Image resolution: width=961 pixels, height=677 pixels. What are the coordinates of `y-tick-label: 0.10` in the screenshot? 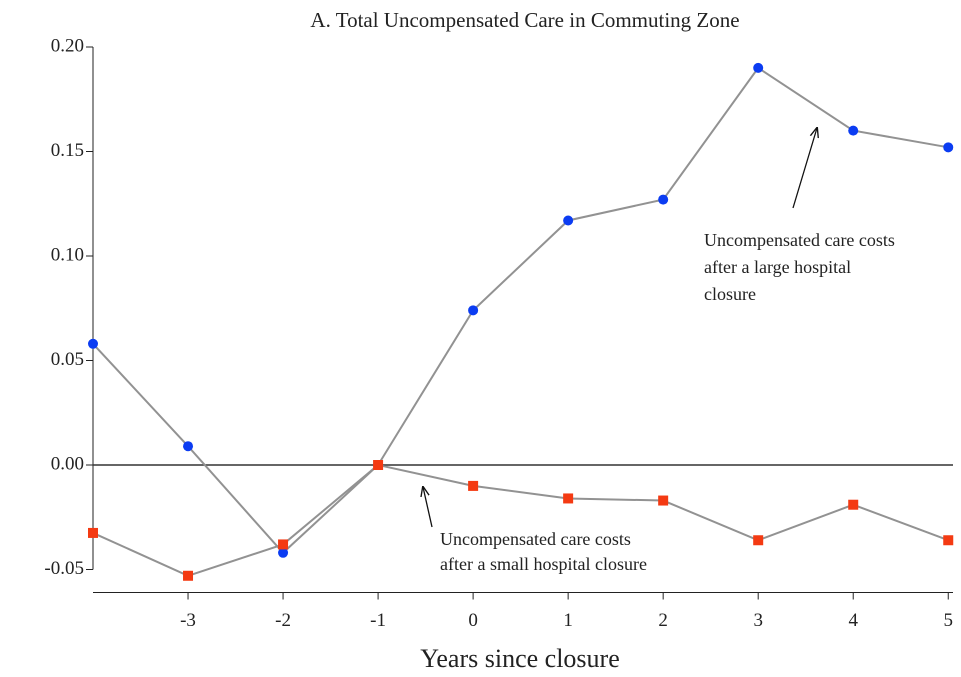 It's located at (67, 254).